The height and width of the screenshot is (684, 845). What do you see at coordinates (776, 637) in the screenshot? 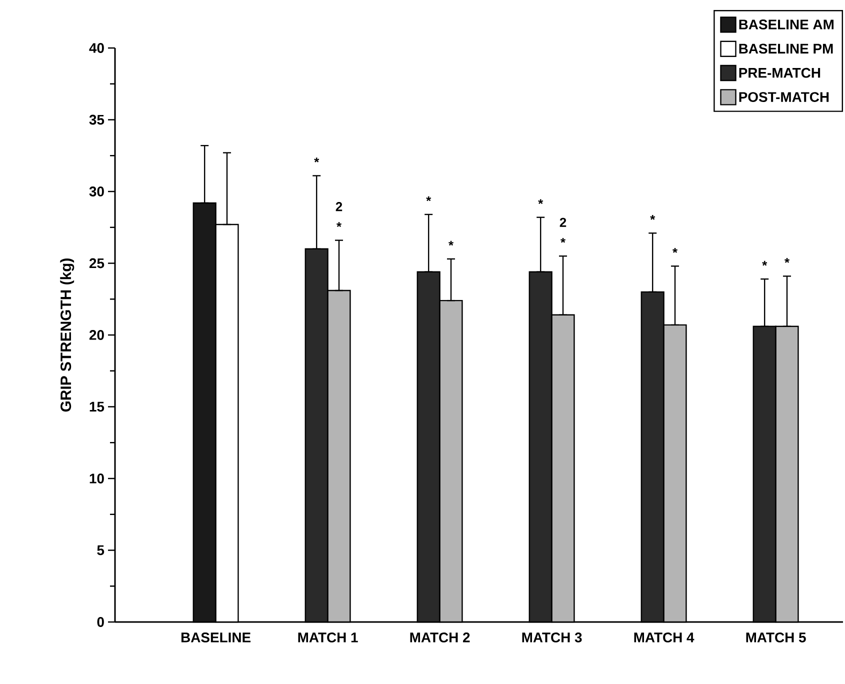
I see `x-tick-label: MATCH 5` at bounding box center [776, 637].